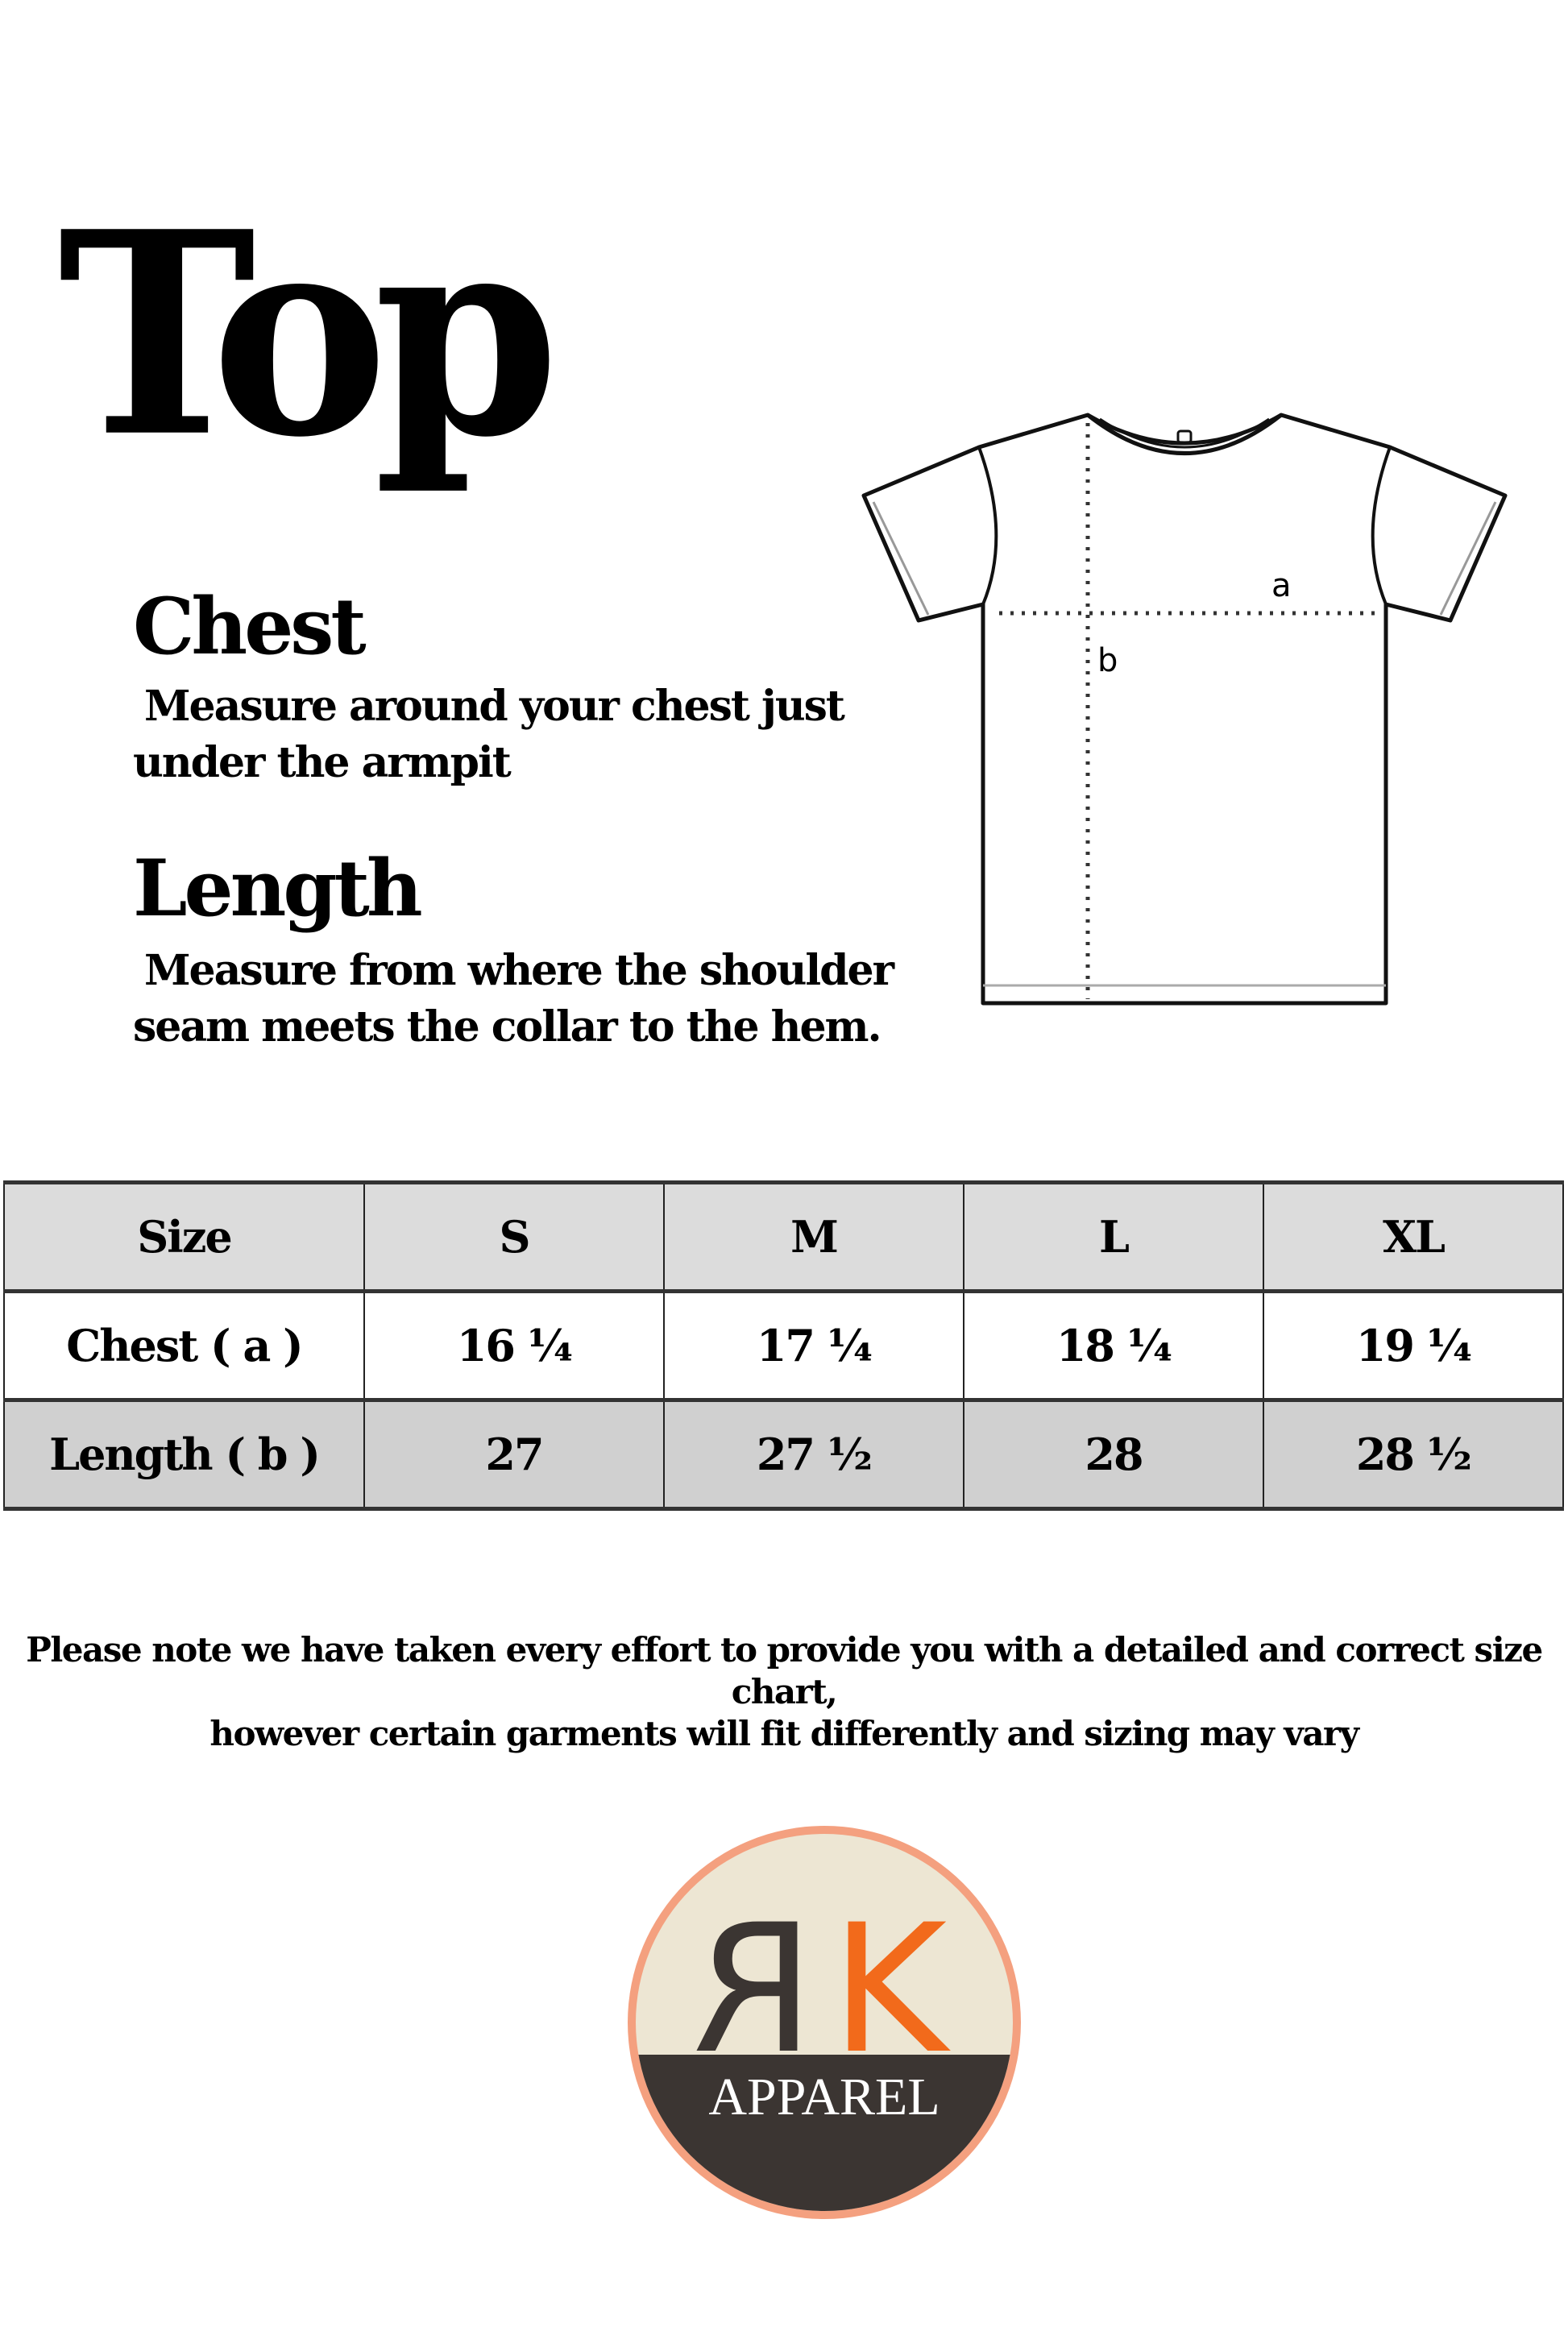  I want to click on length-heading: Length, so click(278, 888).